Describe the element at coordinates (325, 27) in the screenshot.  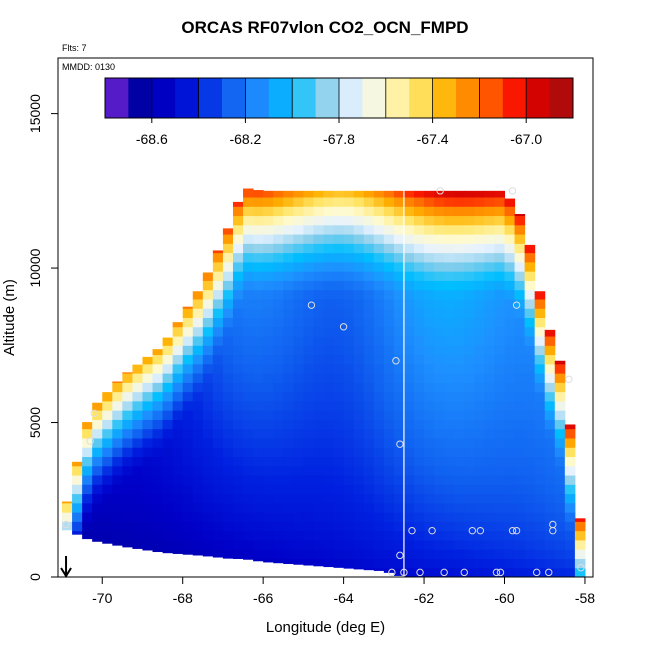
I see `chart-title: ORCAS RF07vlon CO2_OCN_FMPD` at that location.